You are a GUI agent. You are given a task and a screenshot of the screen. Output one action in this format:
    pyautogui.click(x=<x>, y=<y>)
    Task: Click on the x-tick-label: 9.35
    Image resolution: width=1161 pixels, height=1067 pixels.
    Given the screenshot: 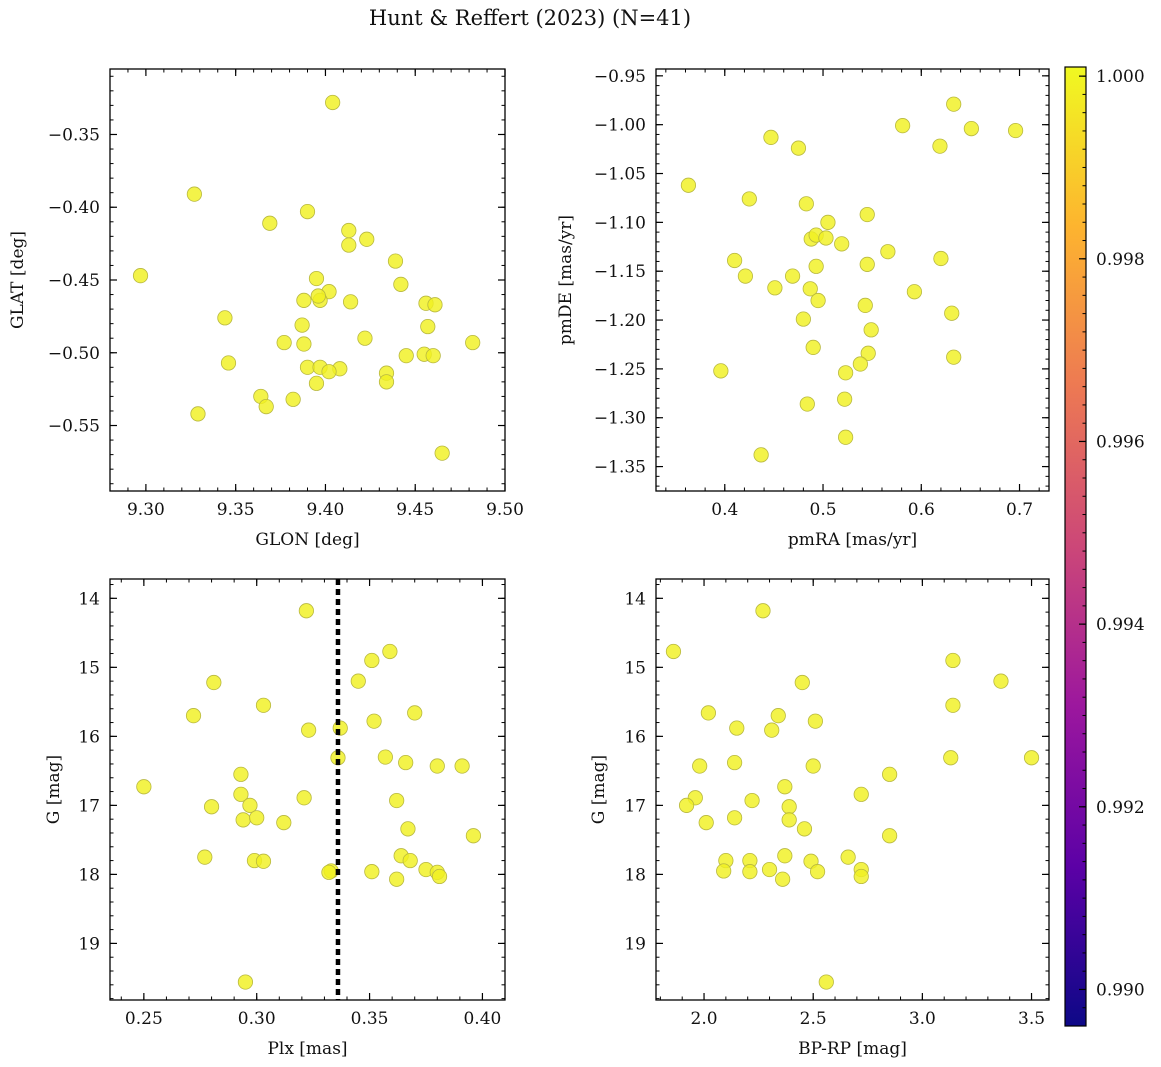 What is the action you would take?
    pyautogui.click(x=236, y=510)
    